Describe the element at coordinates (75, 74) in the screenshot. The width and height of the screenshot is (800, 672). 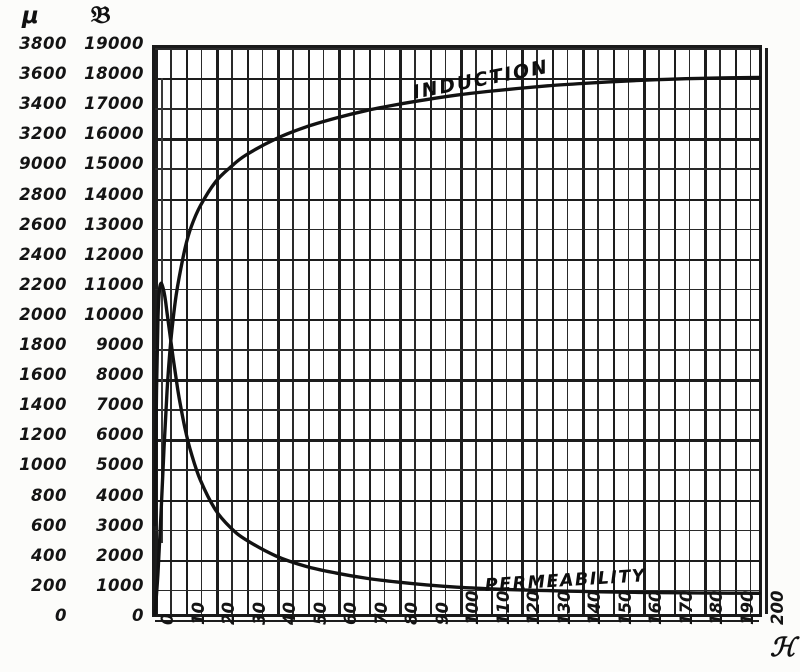
I see `y-tick-row: 3600 18000` at that location.